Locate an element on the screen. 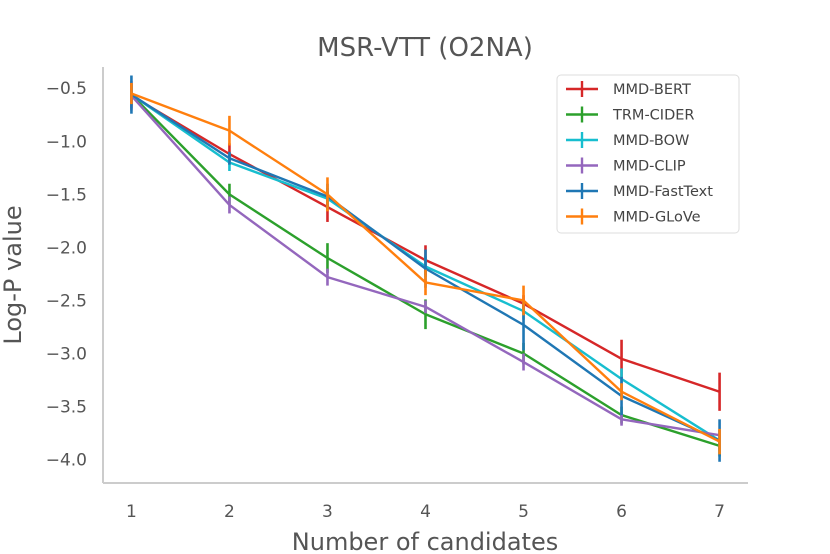 This screenshot has width=830, height=554. y-tick-label: −0.5 is located at coordinates (66, 89).